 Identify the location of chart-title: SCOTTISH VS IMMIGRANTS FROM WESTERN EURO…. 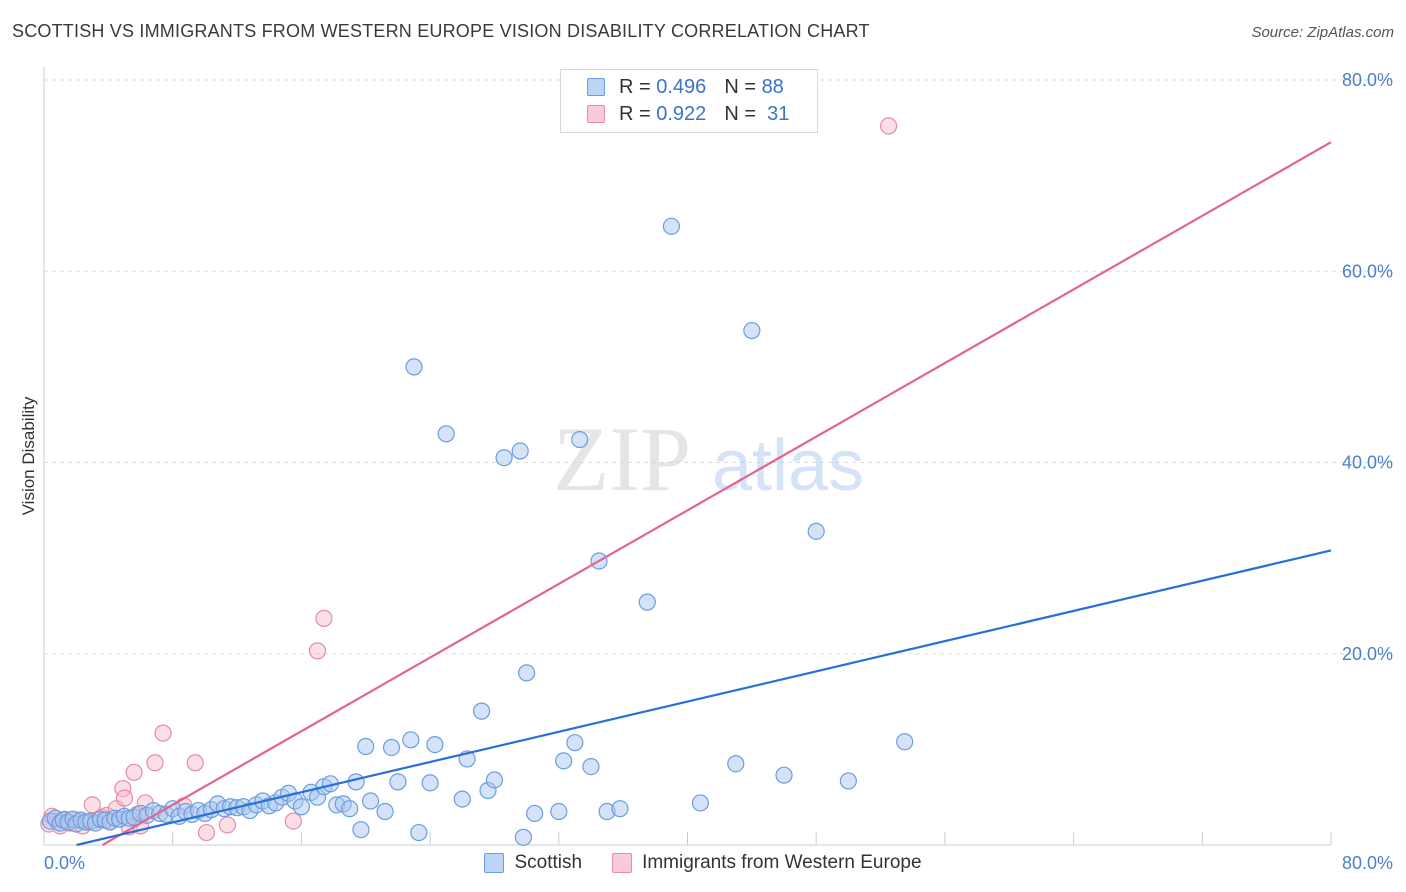
(441, 31).